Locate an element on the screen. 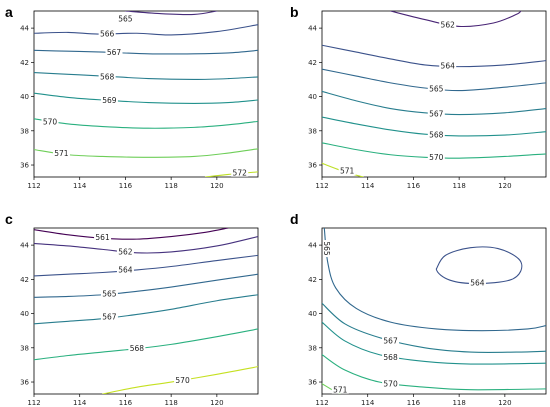 The width and height of the screenshot is (550, 407). contour-label-text: 572 is located at coordinates (240, 172).